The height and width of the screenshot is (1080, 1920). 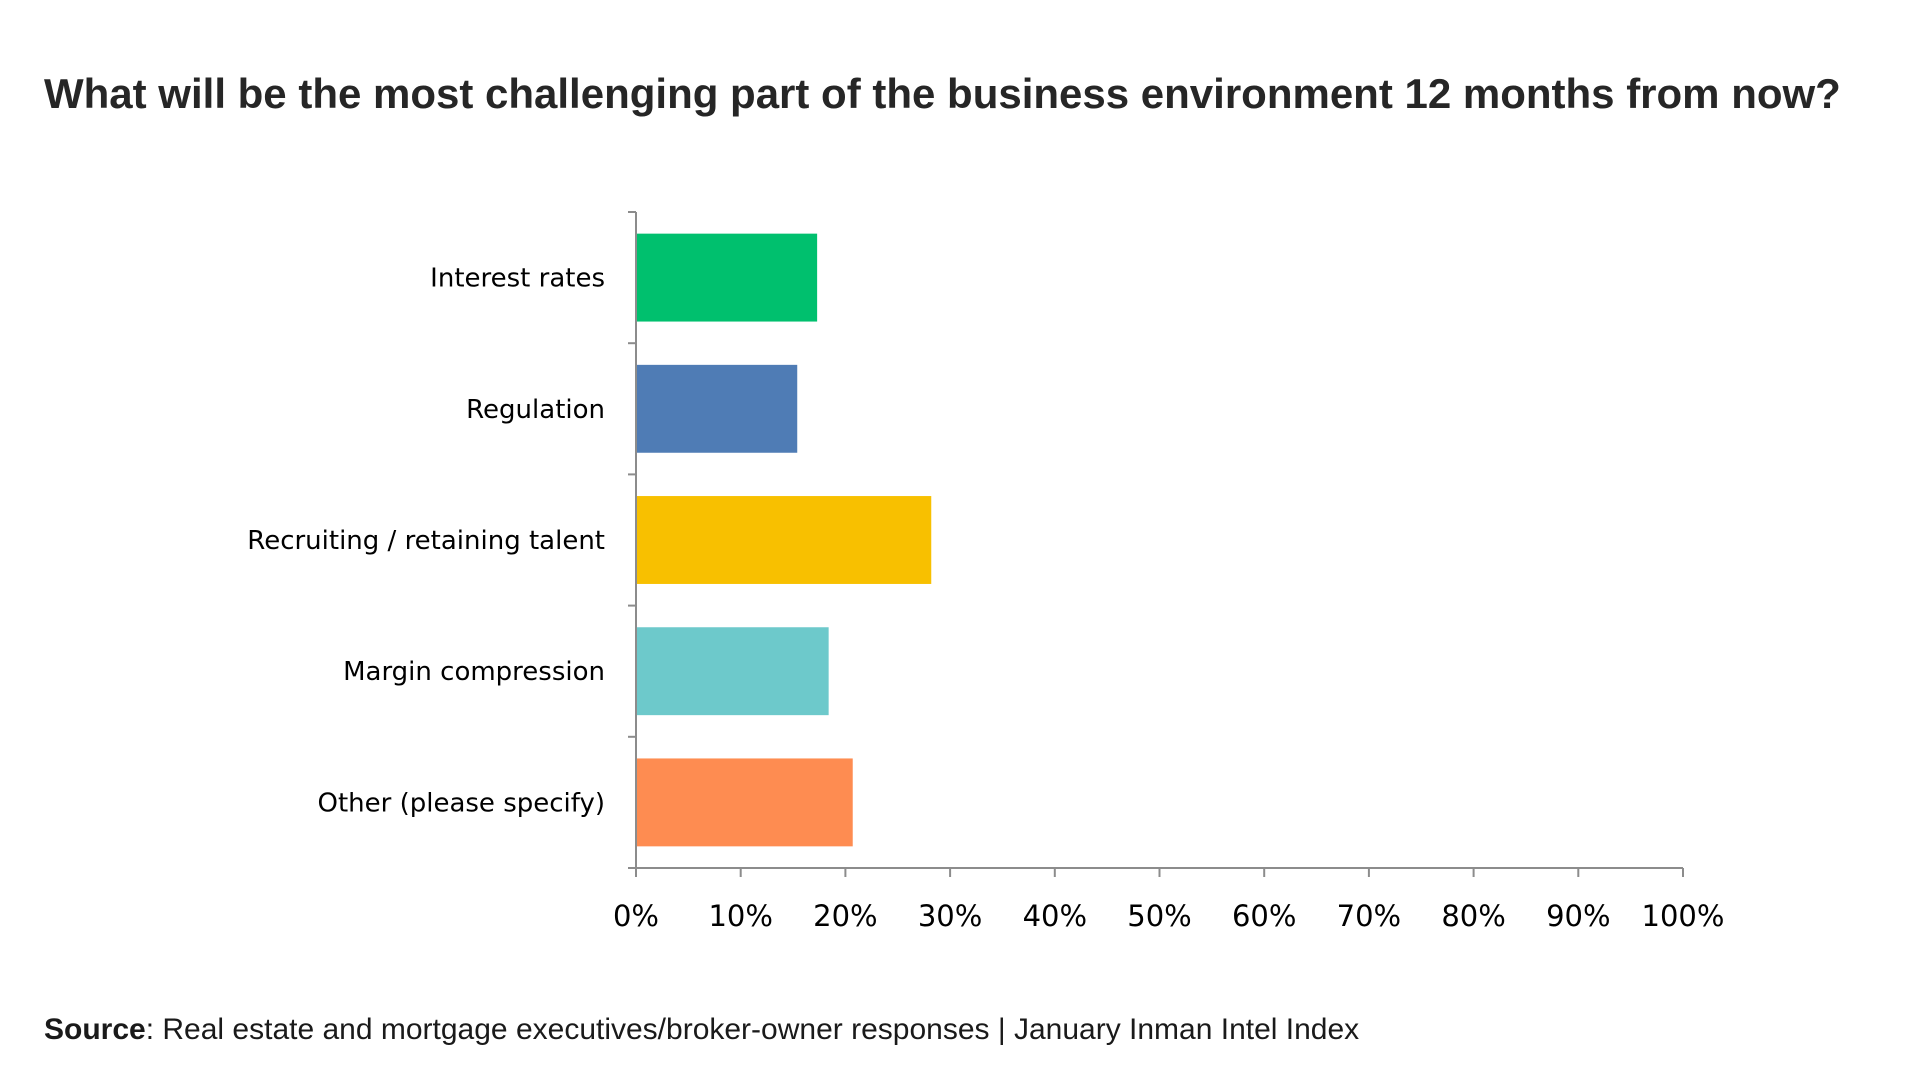 I want to click on x-tick-label: 100%, so click(x=1683, y=916).